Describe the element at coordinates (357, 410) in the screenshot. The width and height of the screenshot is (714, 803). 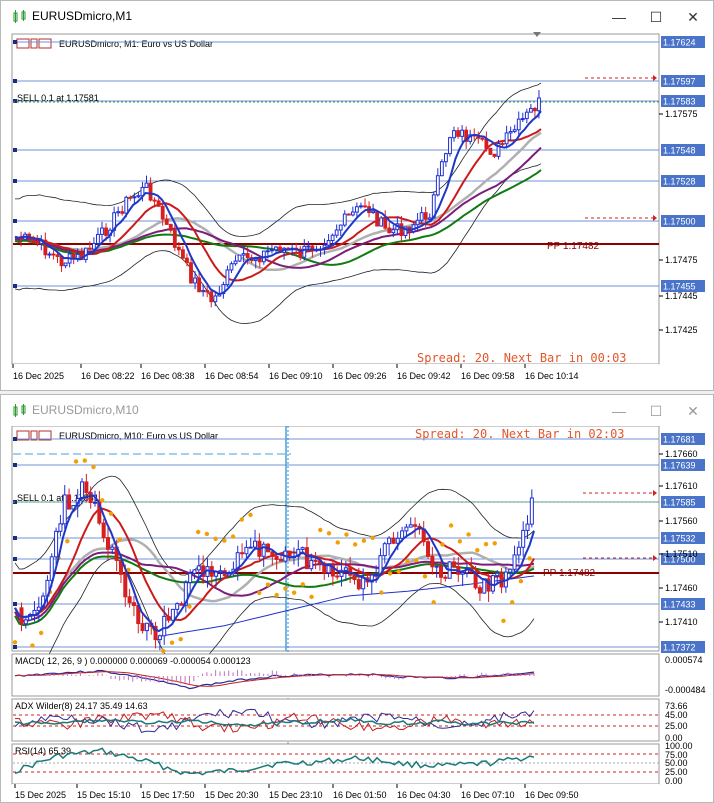
I see `title-bar: EURUSDmicro,M10 — ☐ ✕` at that location.